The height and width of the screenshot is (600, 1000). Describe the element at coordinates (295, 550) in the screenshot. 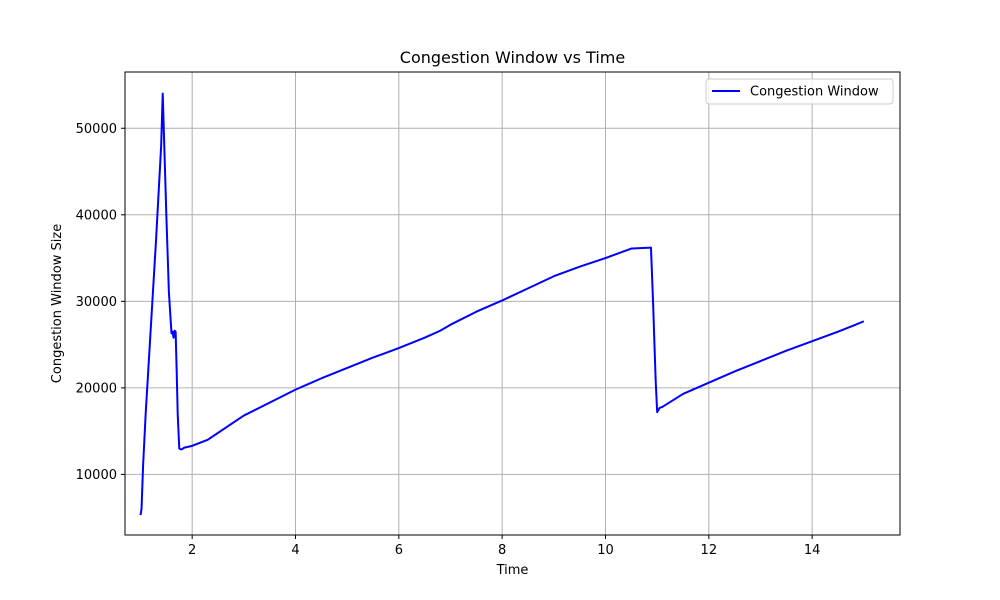

I see `x-tick-label: 4` at that location.